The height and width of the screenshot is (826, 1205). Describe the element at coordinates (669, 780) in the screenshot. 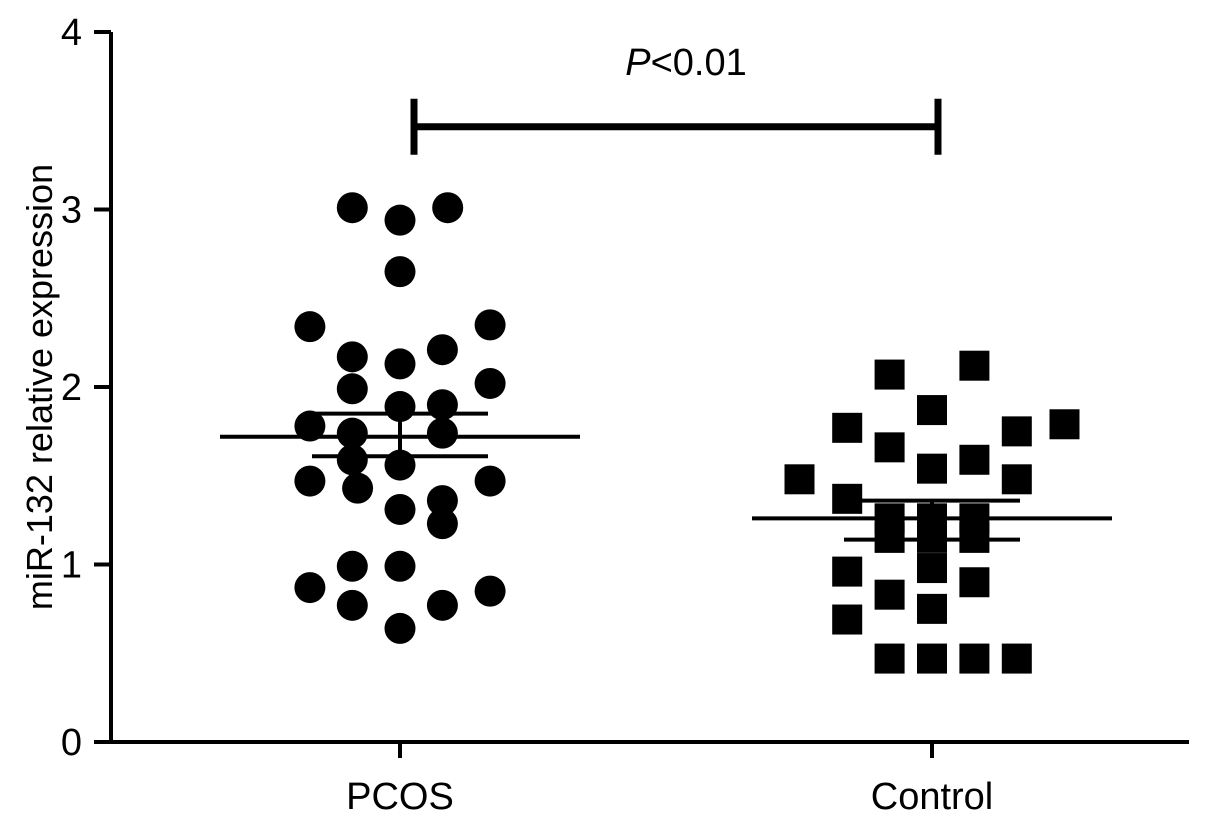

I see `x-ticks: PCOS Control` at that location.